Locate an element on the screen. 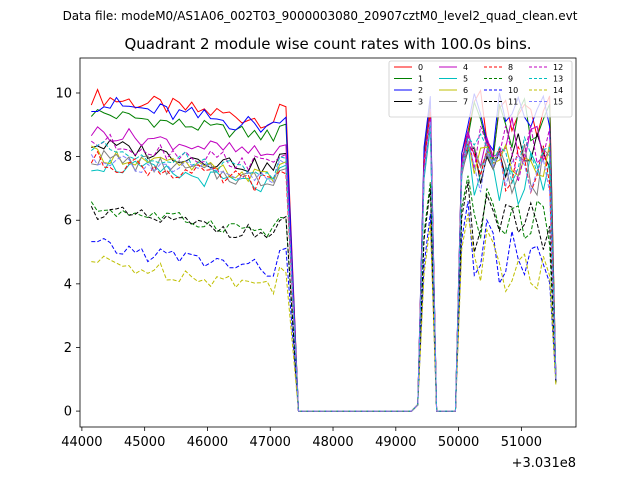  legend-label: 13 is located at coordinates (558, 79).